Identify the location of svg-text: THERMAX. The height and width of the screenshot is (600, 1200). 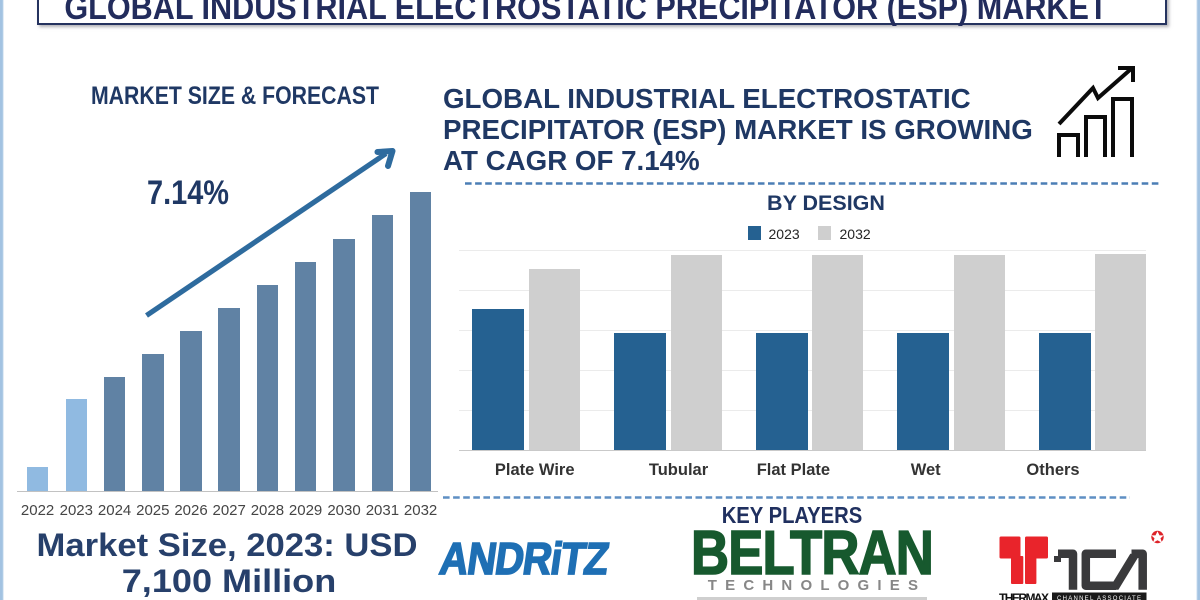
(1024, 595).